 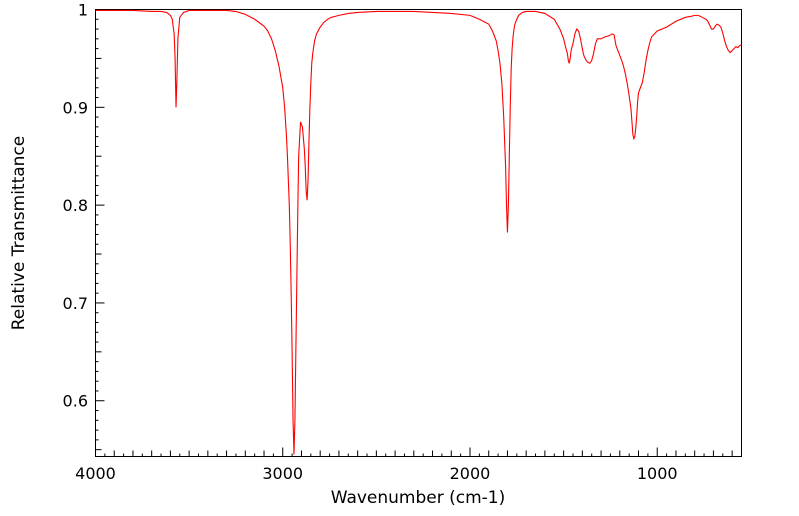 I want to click on x-tick-label: 1000, so click(x=657, y=473).